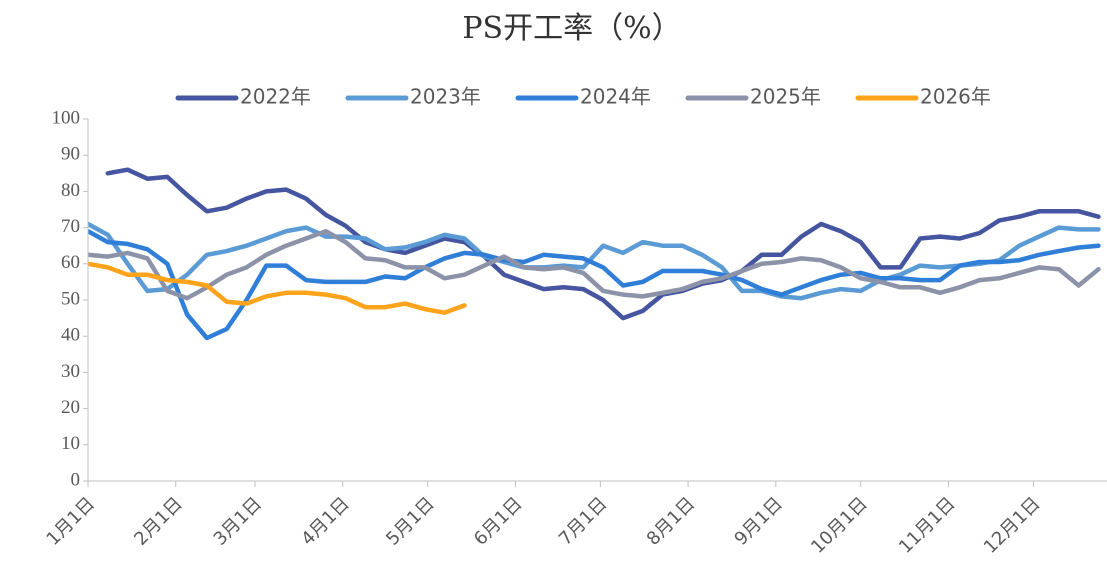 The height and width of the screenshot is (577, 1107). What do you see at coordinates (671, 521) in the screenshot?
I see `x-tick-label: 8月1日` at bounding box center [671, 521].